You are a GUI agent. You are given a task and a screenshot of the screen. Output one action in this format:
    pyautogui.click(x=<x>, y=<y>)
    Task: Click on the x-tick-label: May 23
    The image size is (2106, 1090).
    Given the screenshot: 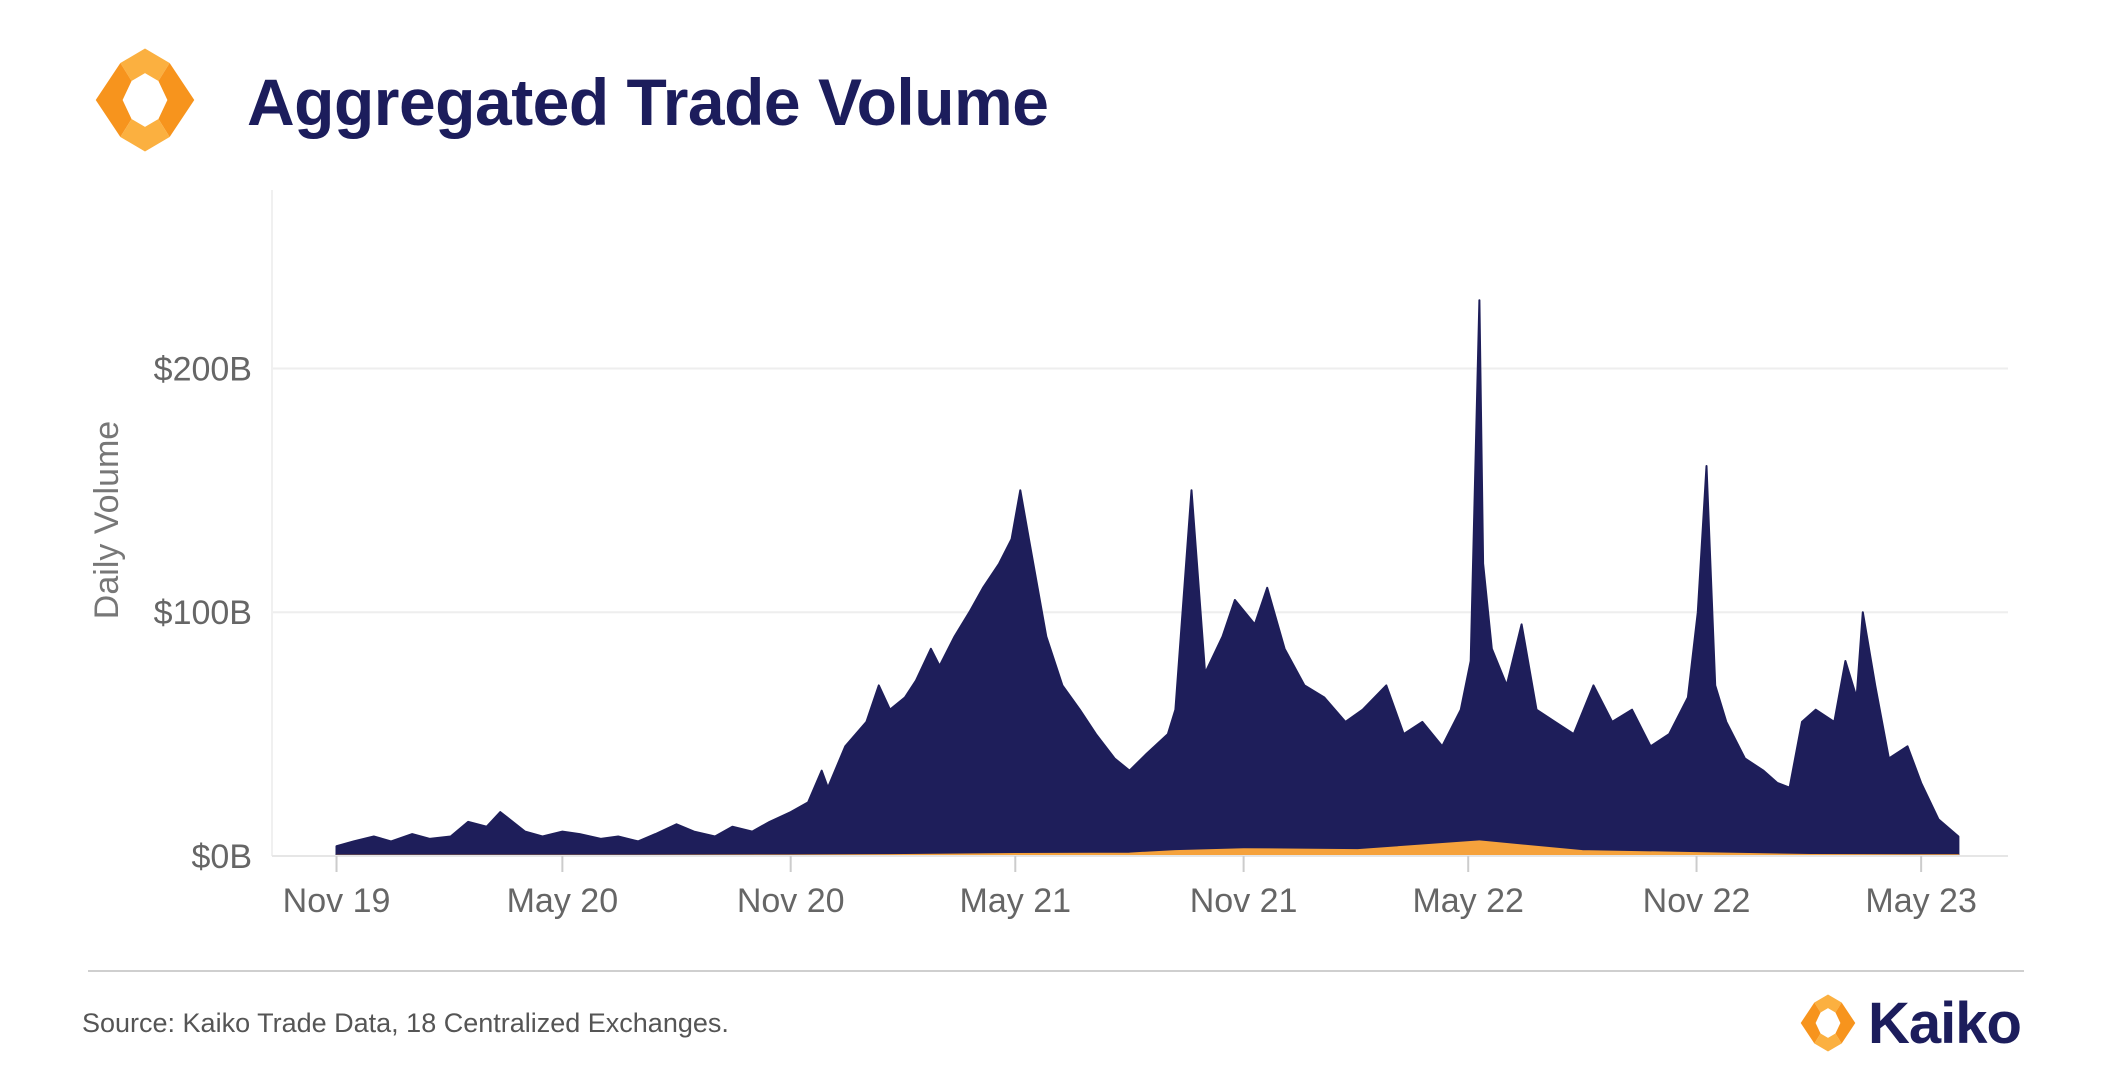 What is the action you would take?
    pyautogui.click(x=1921, y=901)
    